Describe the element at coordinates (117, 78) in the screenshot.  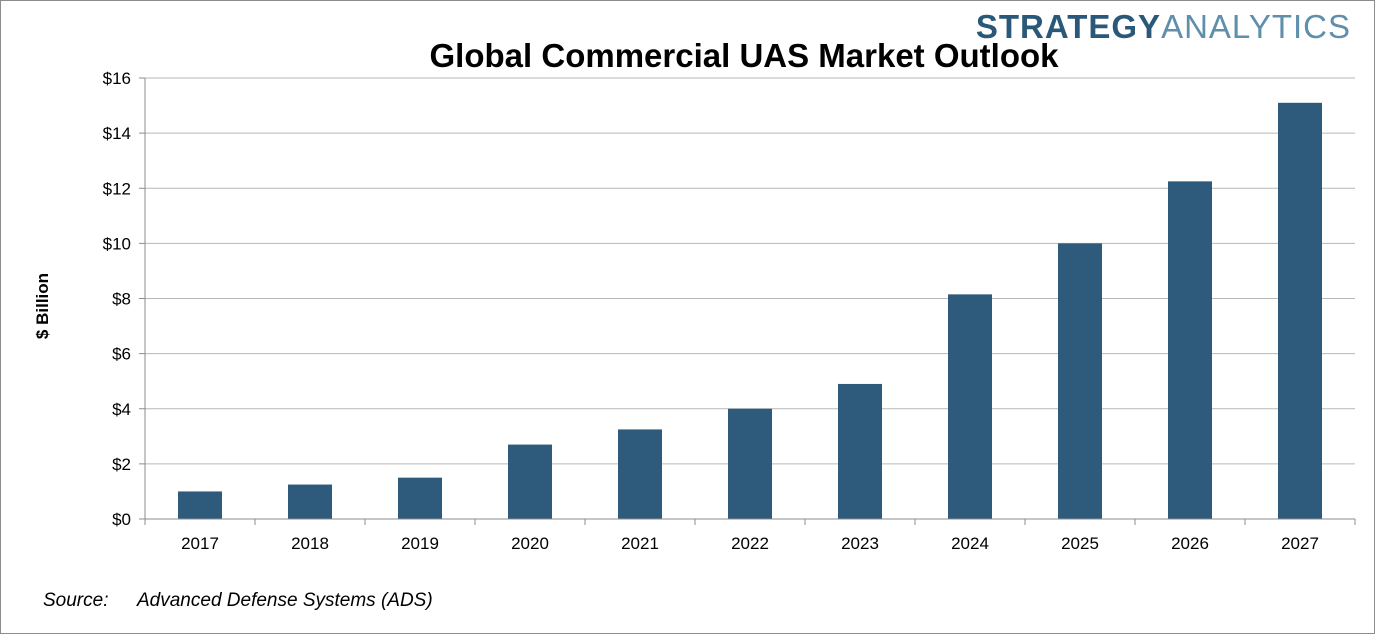
I see `y-tick-label: $16` at that location.